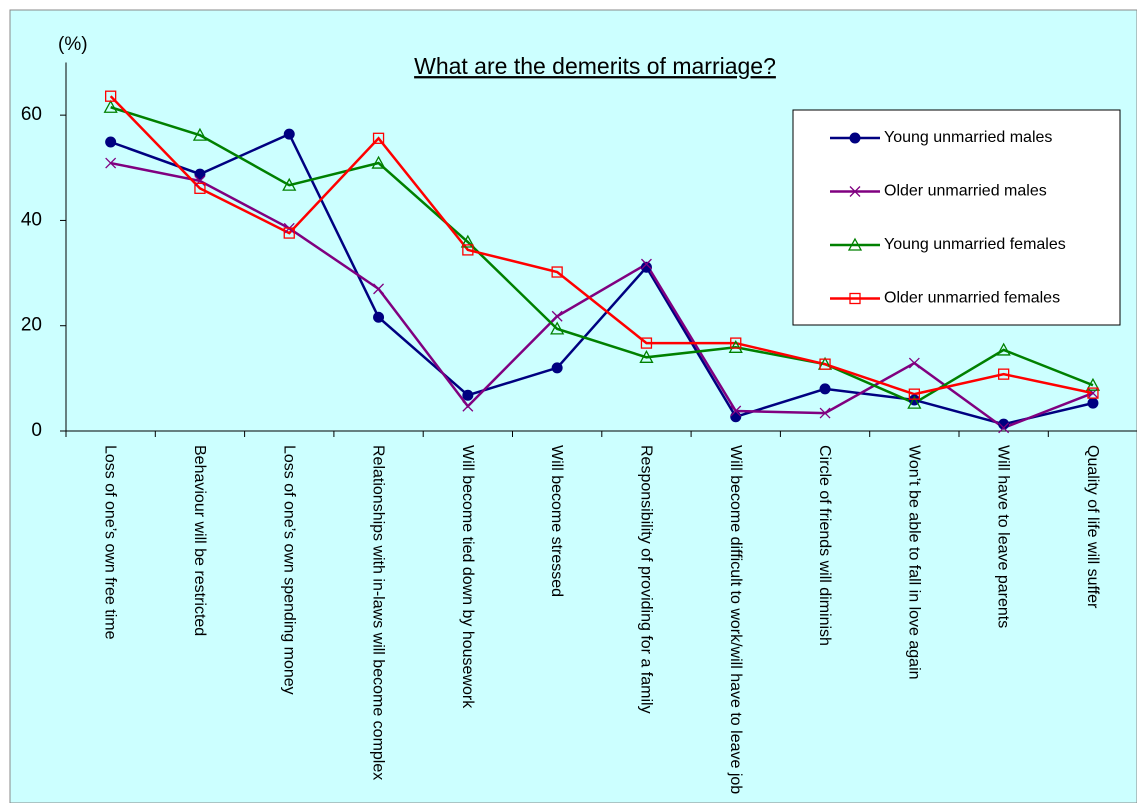  What do you see at coordinates (645, 579) in the screenshot?
I see `x-tick-label: Responsibility of providing for a family` at bounding box center [645, 579].